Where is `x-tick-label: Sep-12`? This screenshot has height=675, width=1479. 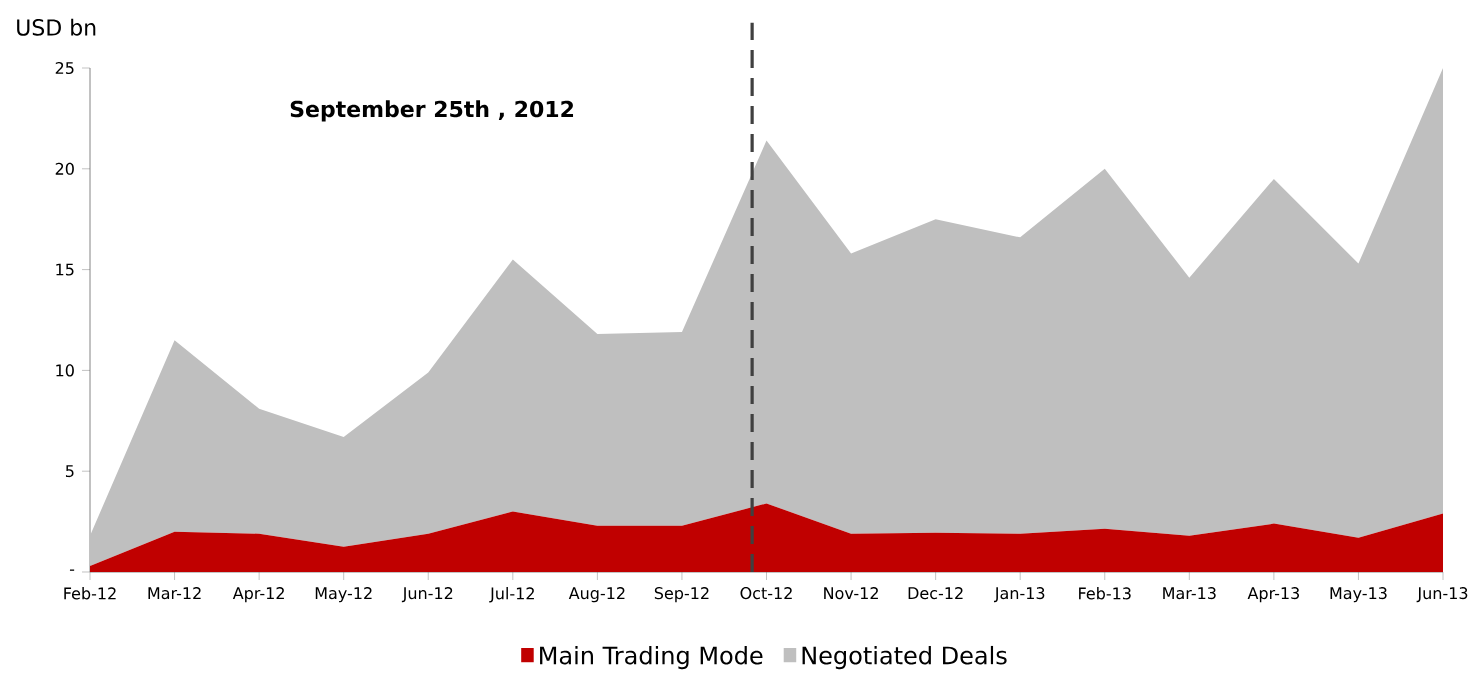
x-tick-label: Sep-12 is located at coordinates (681, 594).